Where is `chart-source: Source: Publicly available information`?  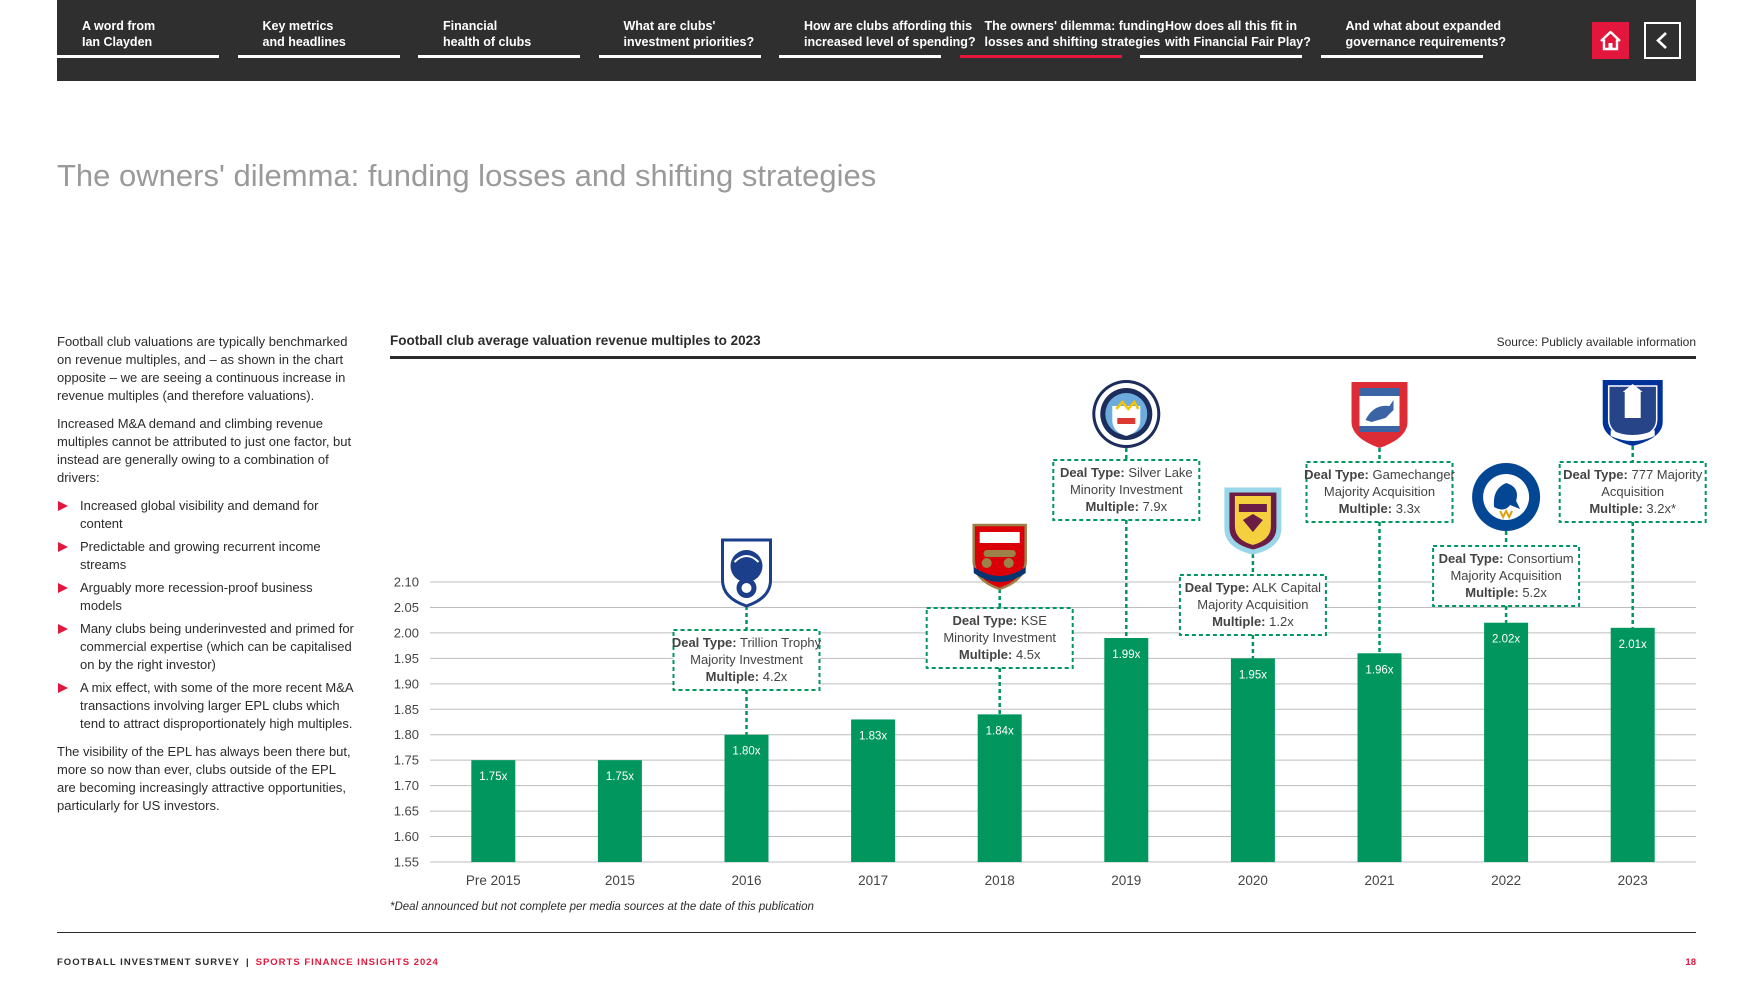 chart-source: Source: Publicly available information is located at coordinates (1596, 342).